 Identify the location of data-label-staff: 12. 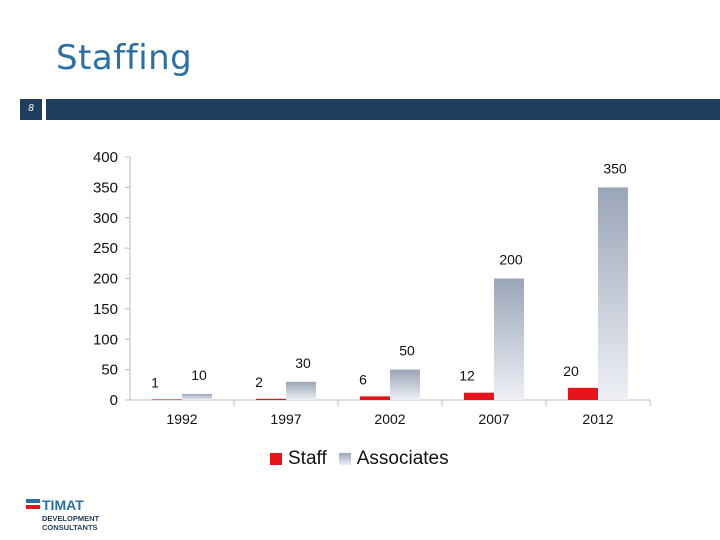
(467, 376).